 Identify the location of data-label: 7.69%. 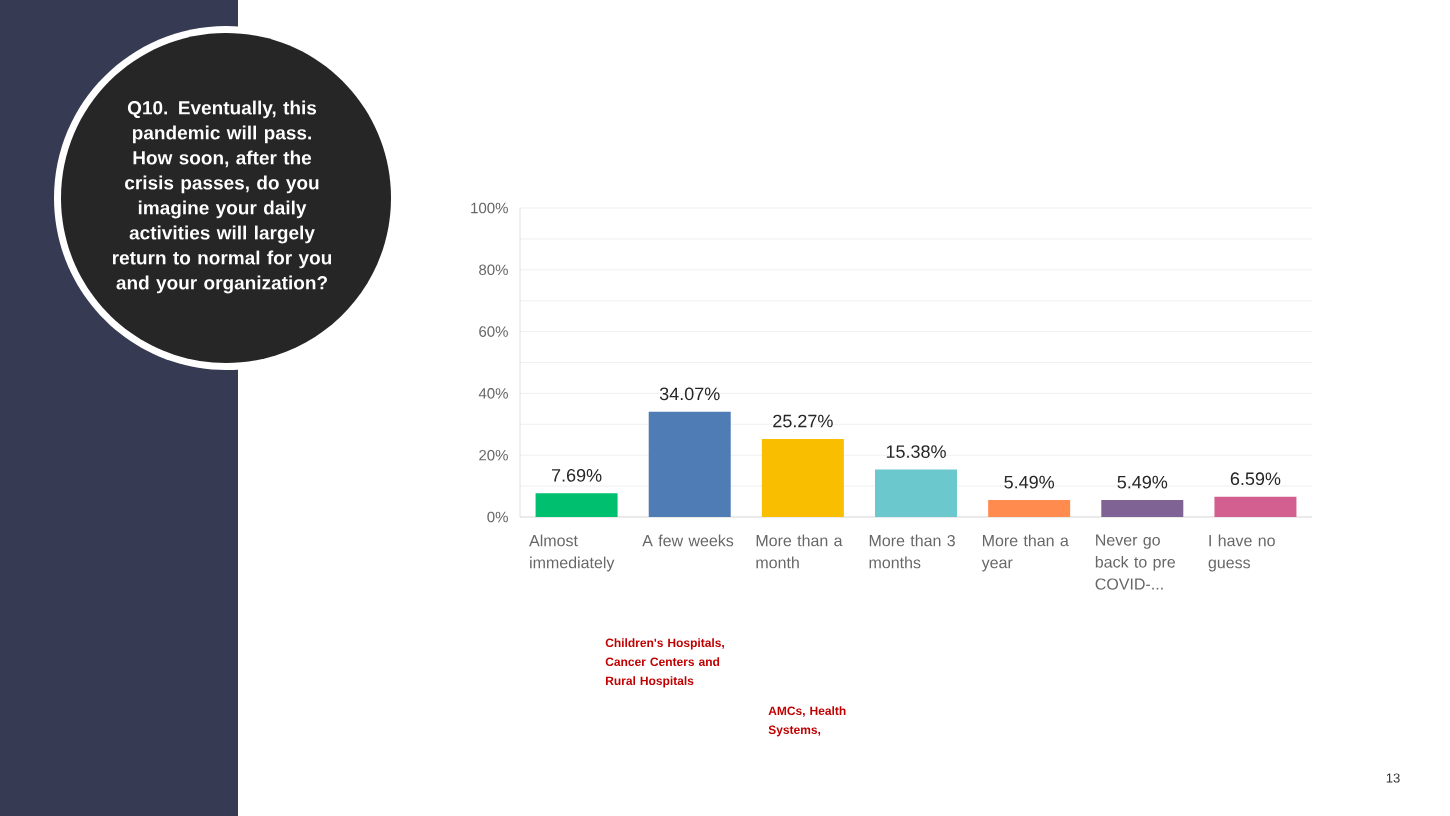
(576, 475).